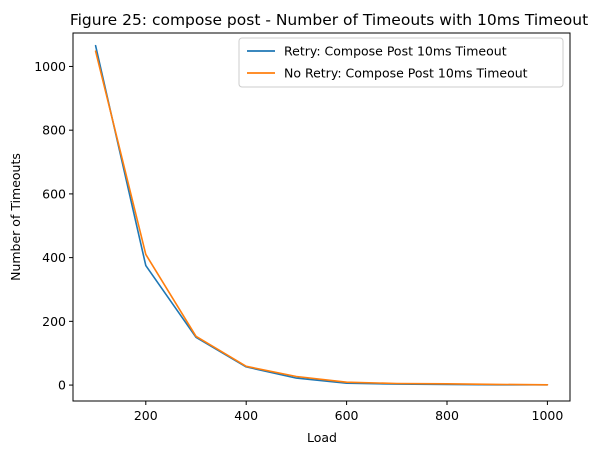 The image size is (610, 455). Describe the element at coordinates (50, 66) in the screenshot. I see `y-tick-label: 1000` at that location.